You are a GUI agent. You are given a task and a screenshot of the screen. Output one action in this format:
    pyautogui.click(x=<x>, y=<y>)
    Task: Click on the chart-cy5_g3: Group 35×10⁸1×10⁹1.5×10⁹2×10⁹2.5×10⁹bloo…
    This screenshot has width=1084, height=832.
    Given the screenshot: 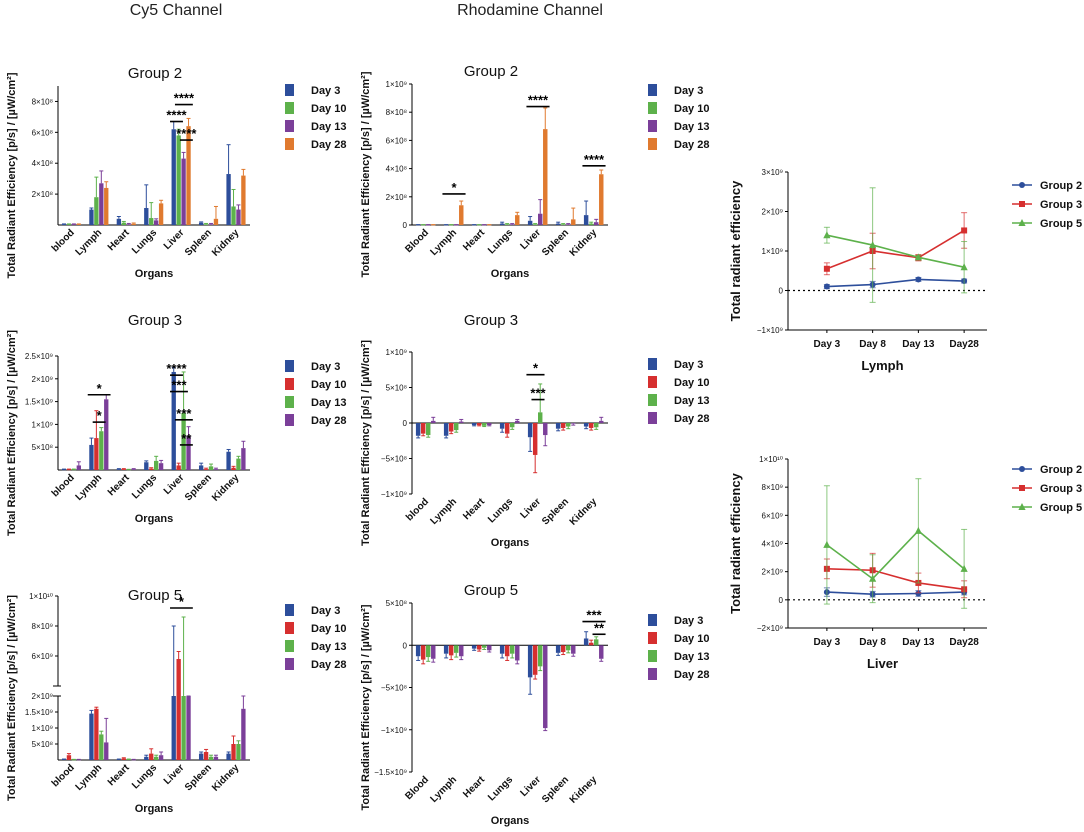 What is the action you would take?
    pyautogui.click(x=176, y=424)
    